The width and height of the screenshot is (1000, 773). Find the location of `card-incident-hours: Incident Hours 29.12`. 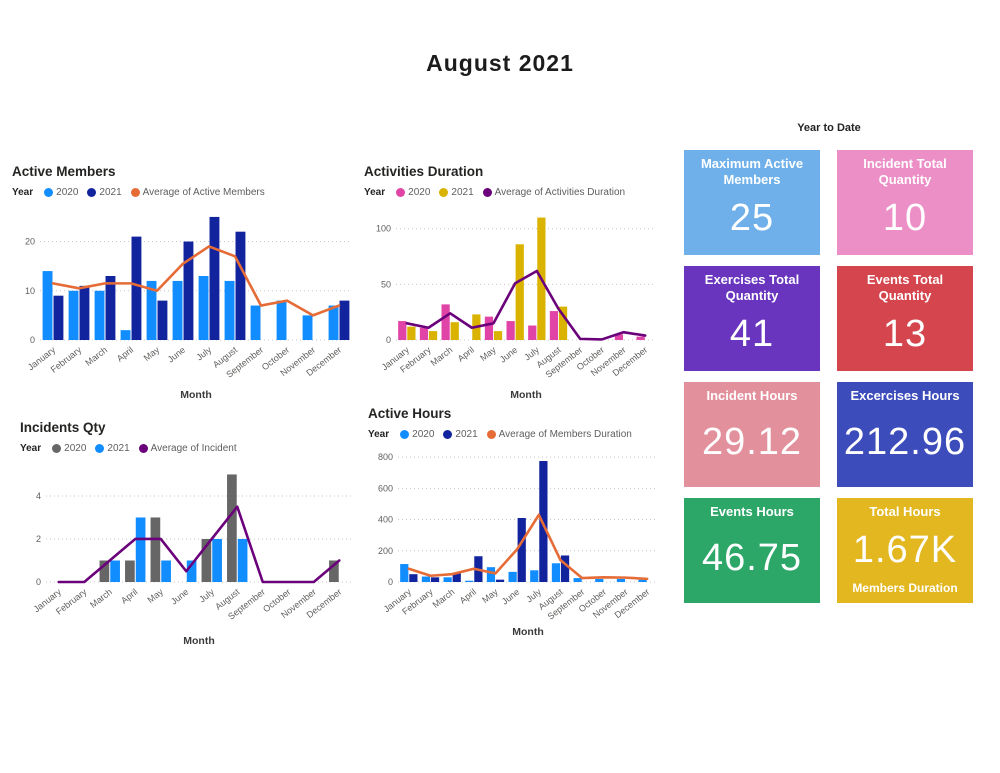

card-incident-hours: Incident Hours 29.12 is located at coordinates (752, 434).